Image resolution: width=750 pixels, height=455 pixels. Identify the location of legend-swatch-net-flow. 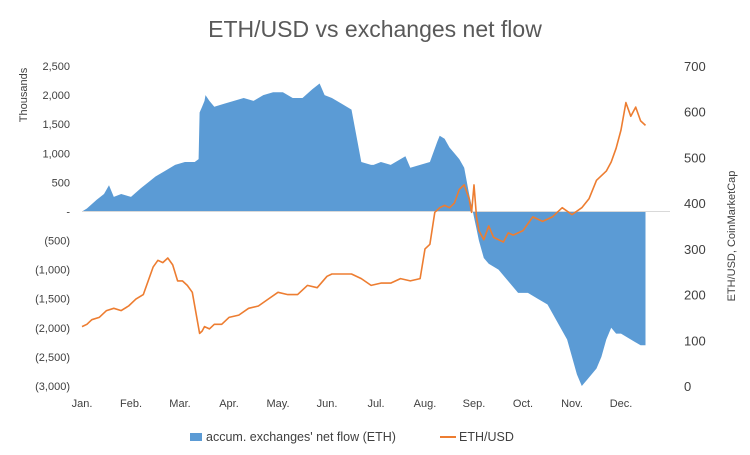
(196, 437).